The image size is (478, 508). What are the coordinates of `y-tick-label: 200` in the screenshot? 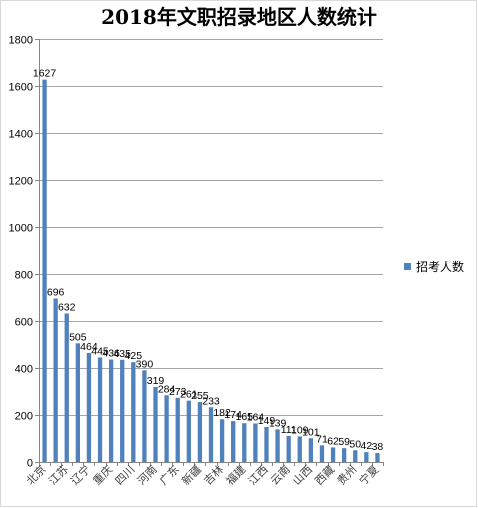 It's located at (24, 417).